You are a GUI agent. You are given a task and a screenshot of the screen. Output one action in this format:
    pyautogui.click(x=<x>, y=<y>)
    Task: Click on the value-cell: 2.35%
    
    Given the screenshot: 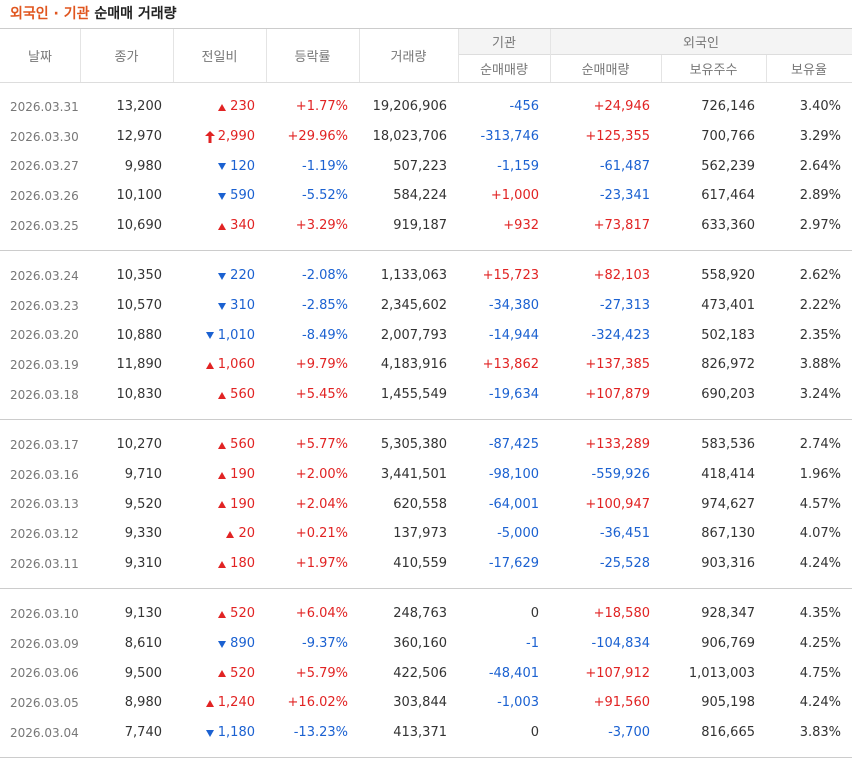 What is the action you would take?
    pyautogui.click(x=809, y=335)
    